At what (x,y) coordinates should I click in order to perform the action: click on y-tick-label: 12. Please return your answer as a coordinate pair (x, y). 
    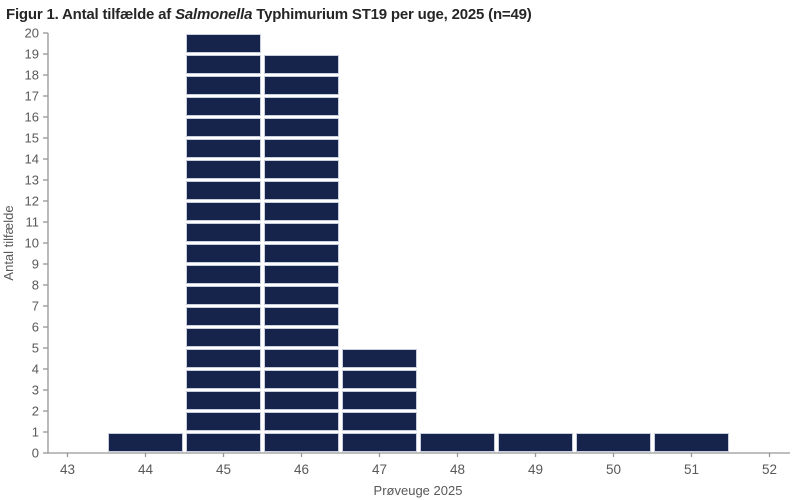
    Looking at the image, I should click on (32, 201).